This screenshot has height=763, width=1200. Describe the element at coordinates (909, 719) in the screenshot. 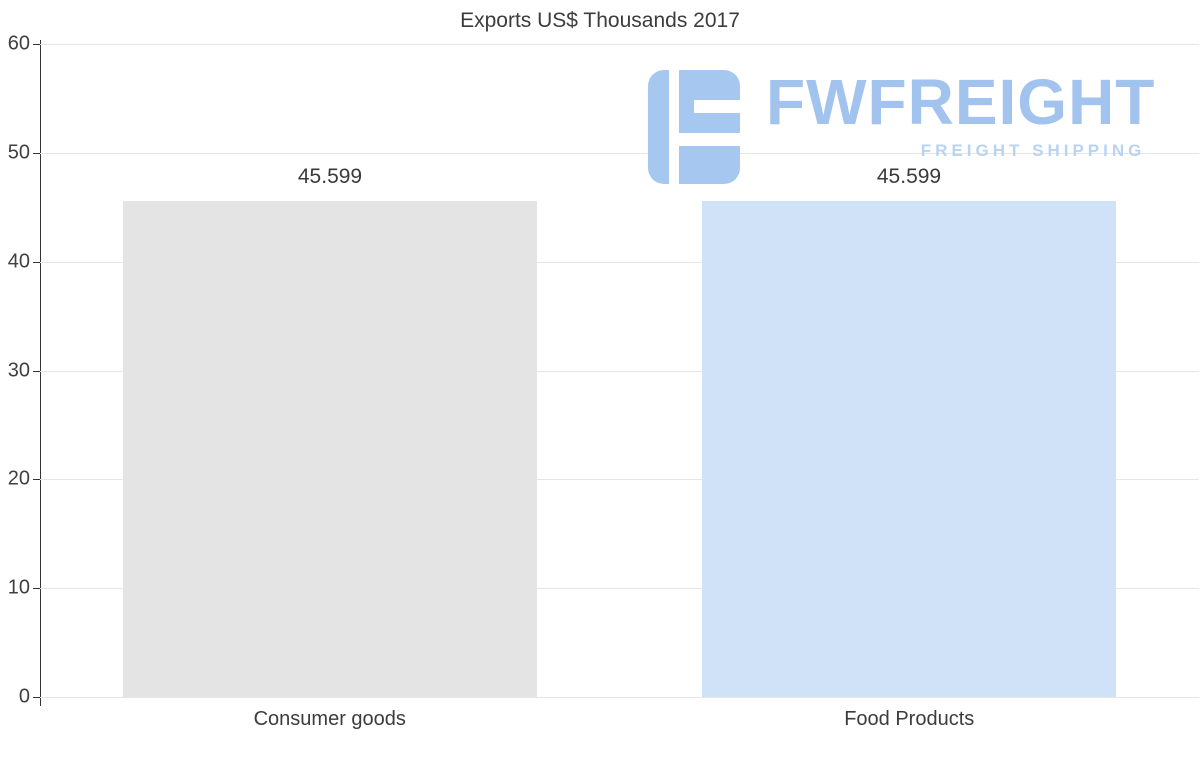

I see `category-label: Food Products` at that location.